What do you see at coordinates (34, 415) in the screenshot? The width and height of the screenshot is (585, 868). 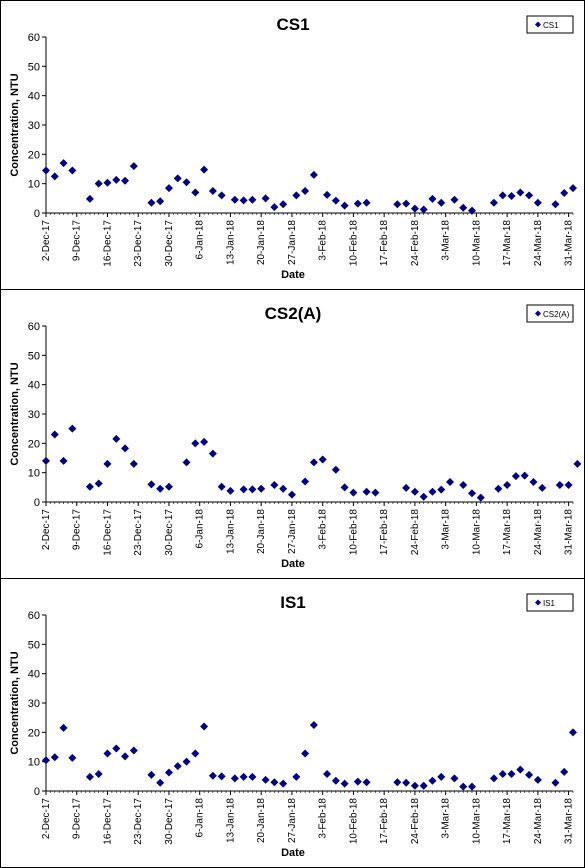 I see `y-tick-label: 30` at bounding box center [34, 415].